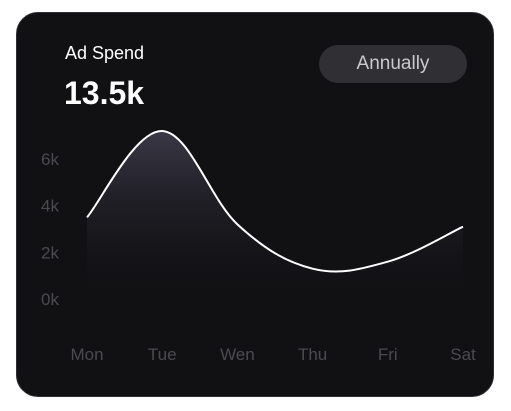 This screenshot has height=411, width=511. I want to click on y-tick-label: 0k, so click(50, 299).